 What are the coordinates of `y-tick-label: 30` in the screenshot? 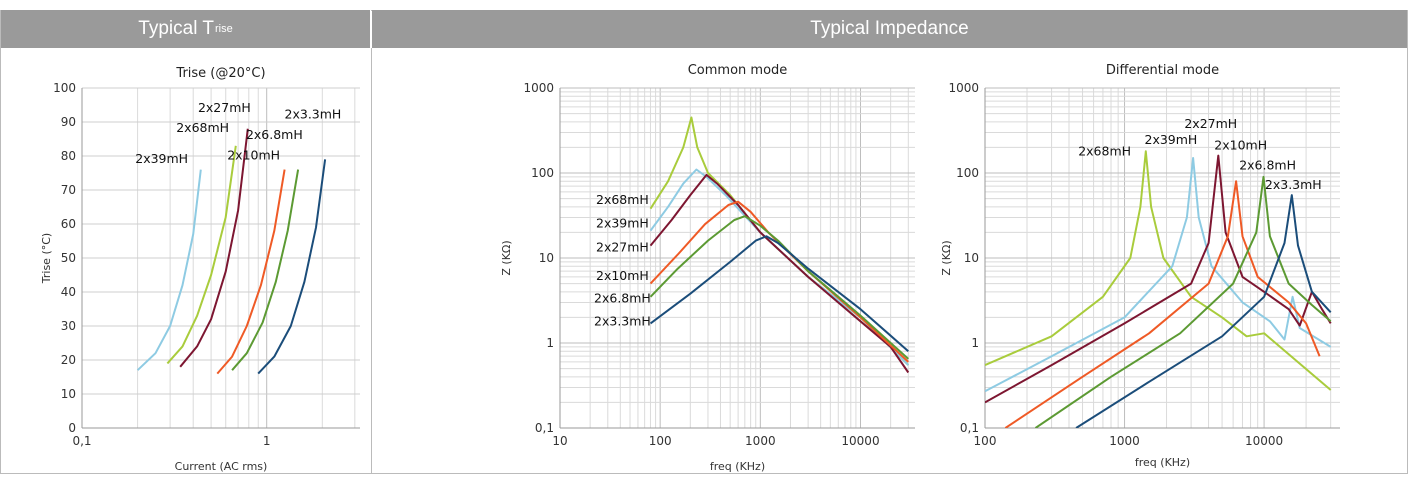 It's located at (68, 326).